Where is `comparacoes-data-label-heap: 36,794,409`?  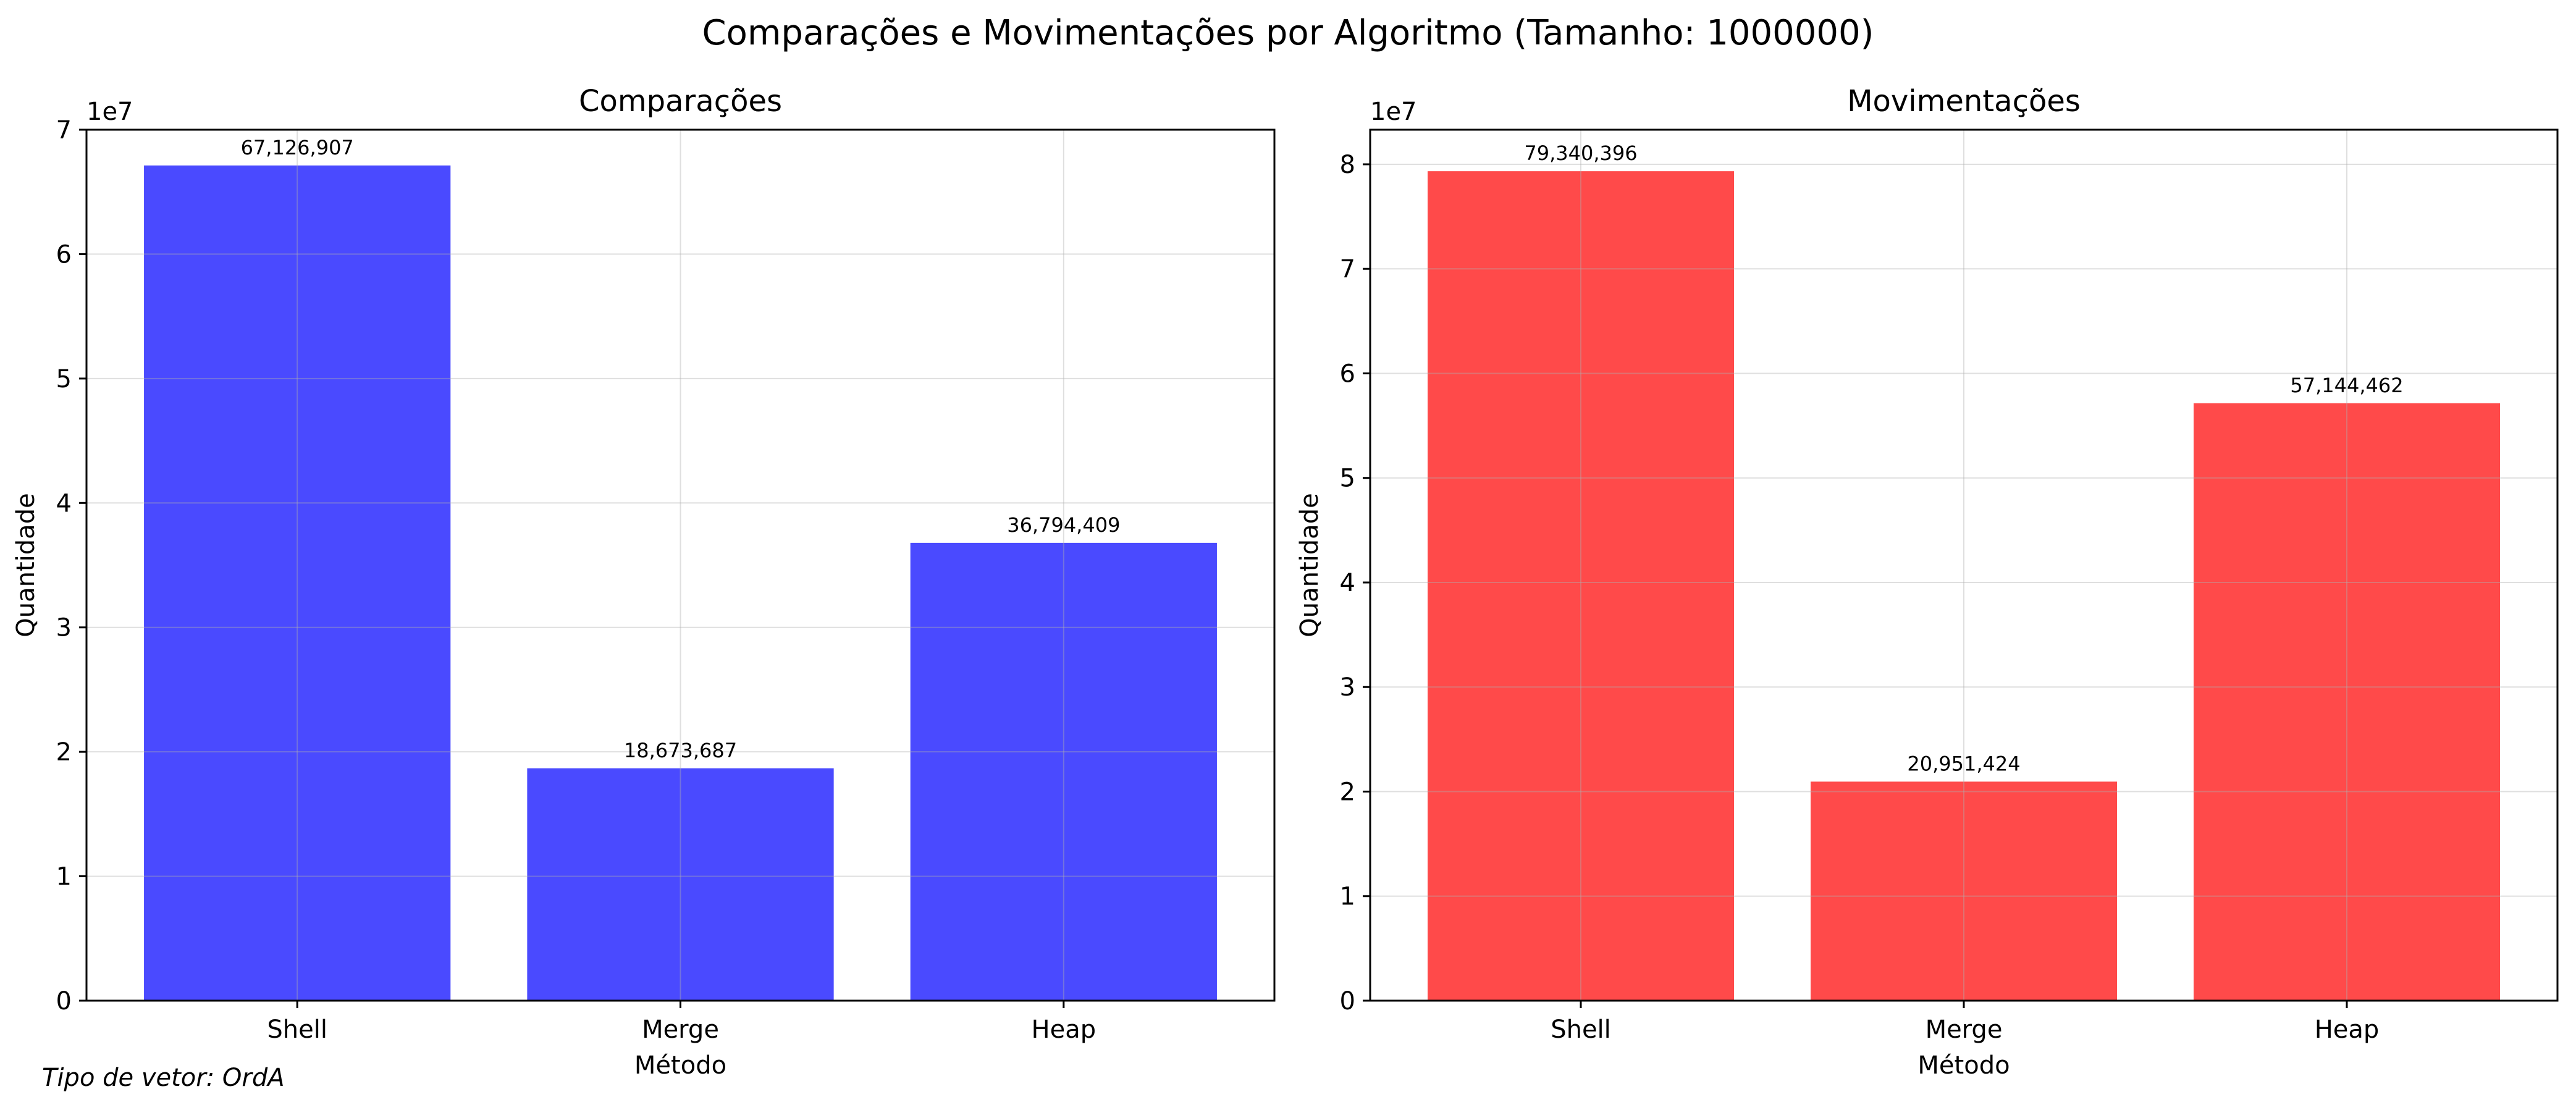 comparacoes-data-label-heap: 36,794,409 is located at coordinates (1063, 525).